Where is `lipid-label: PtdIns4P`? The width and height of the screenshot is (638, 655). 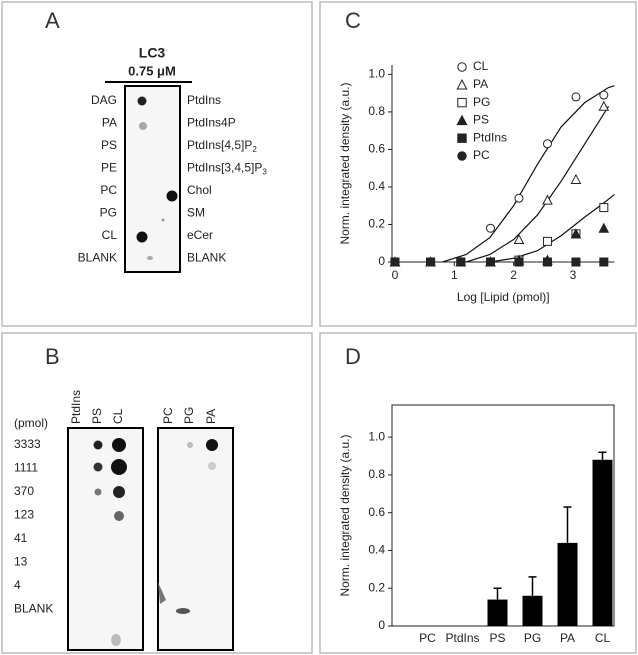 lipid-label: PtdIns4P is located at coordinates (211, 123).